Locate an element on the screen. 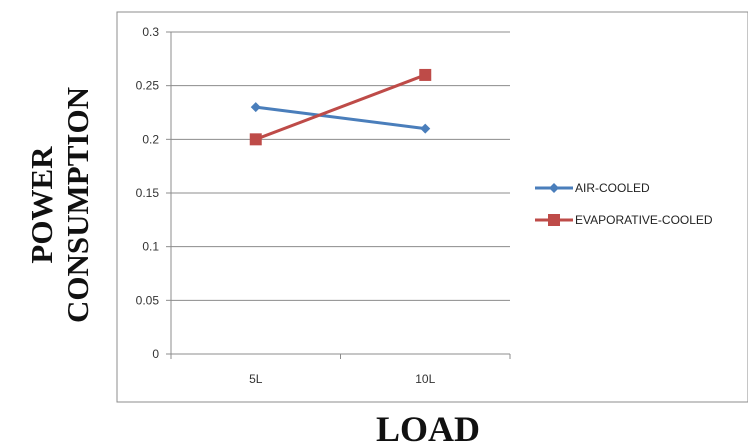 Image resolution: width=748 pixels, height=448 pixels. y-tick-labels: 0 0.05 0.1 0.15 0.2 0.25 0.3 is located at coordinates (148, 193).